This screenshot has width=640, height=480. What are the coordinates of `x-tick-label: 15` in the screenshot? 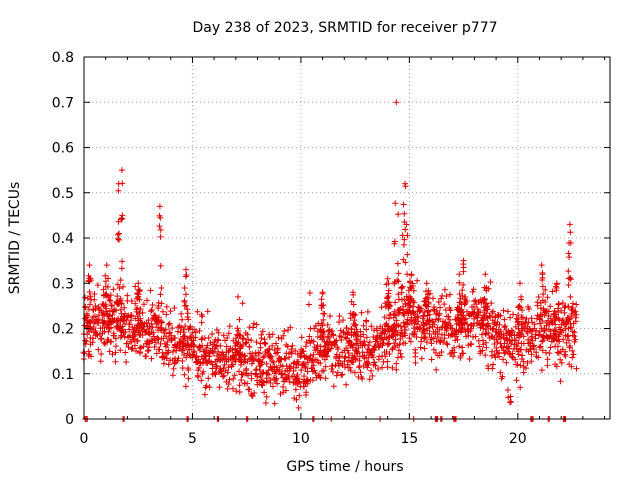 It's located at (409, 439).